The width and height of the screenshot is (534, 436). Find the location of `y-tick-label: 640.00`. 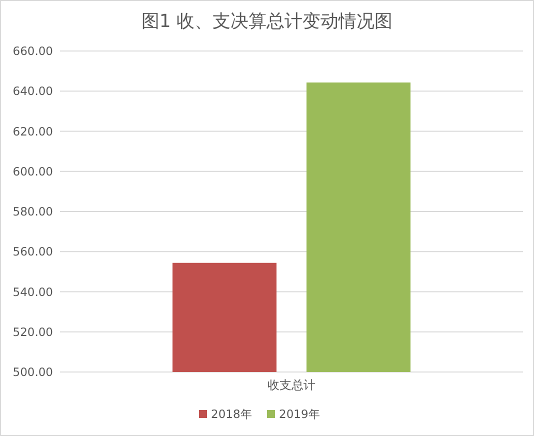

y-tick-label: 640.00 is located at coordinates (32, 91).